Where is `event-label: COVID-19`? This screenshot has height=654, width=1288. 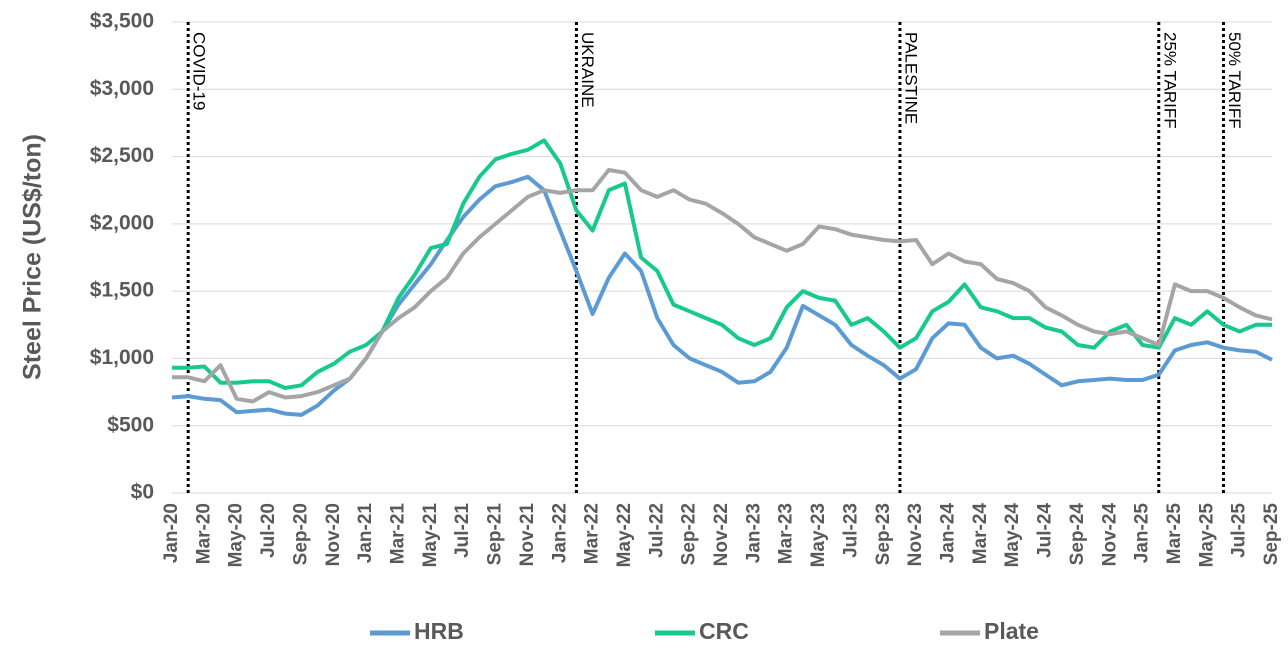
event-label: COVID-19 is located at coordinates (199, 71).